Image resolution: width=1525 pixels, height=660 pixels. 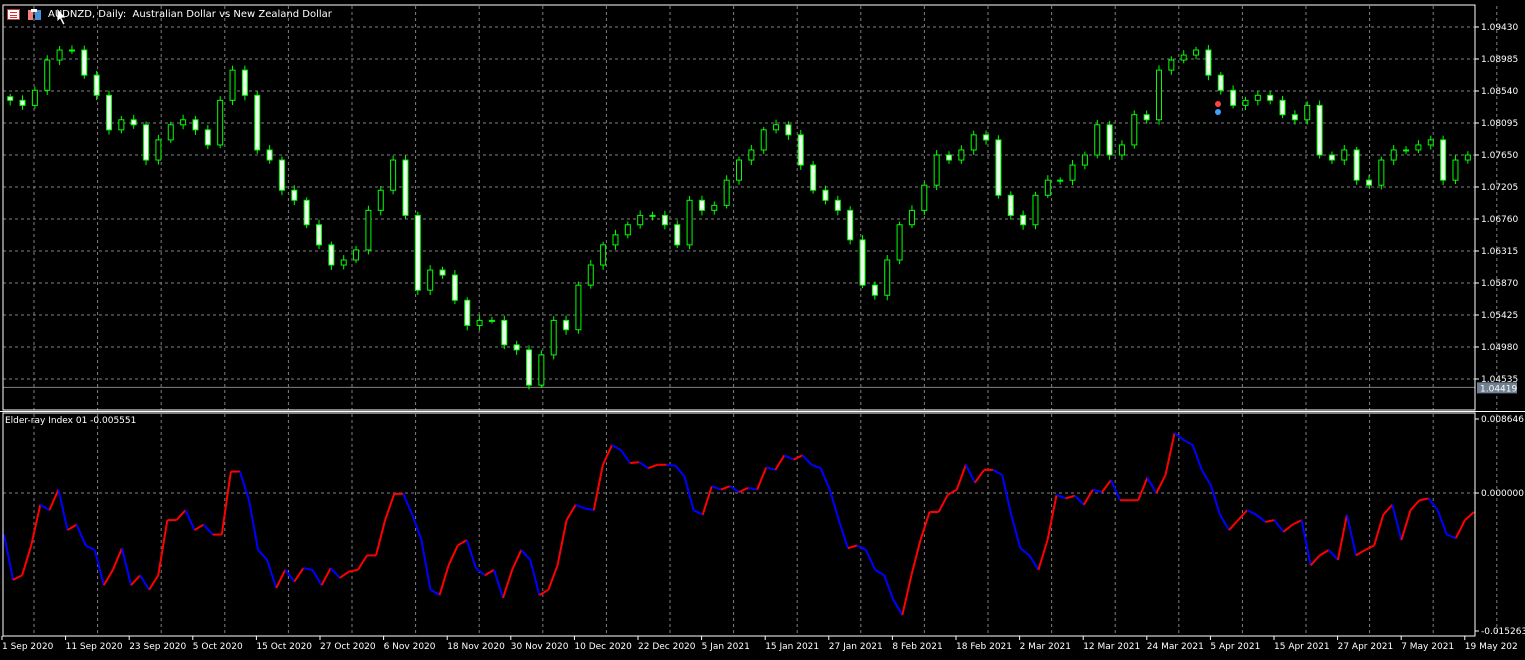 I want to click on price-tick-label: 1.04535, so click(x=1499, y=380).